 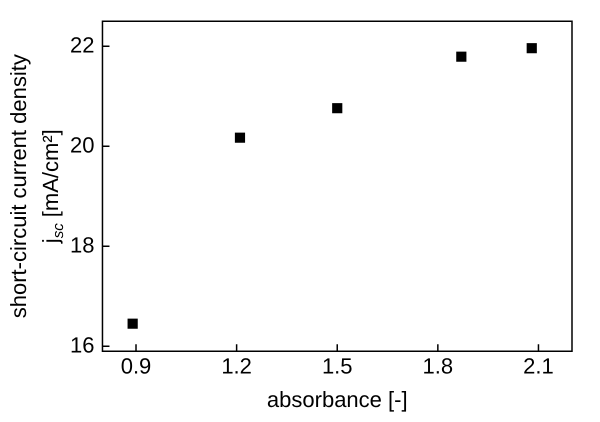 I want to click on x-axis-title: absorbance [-], so click(x=337, y=399).